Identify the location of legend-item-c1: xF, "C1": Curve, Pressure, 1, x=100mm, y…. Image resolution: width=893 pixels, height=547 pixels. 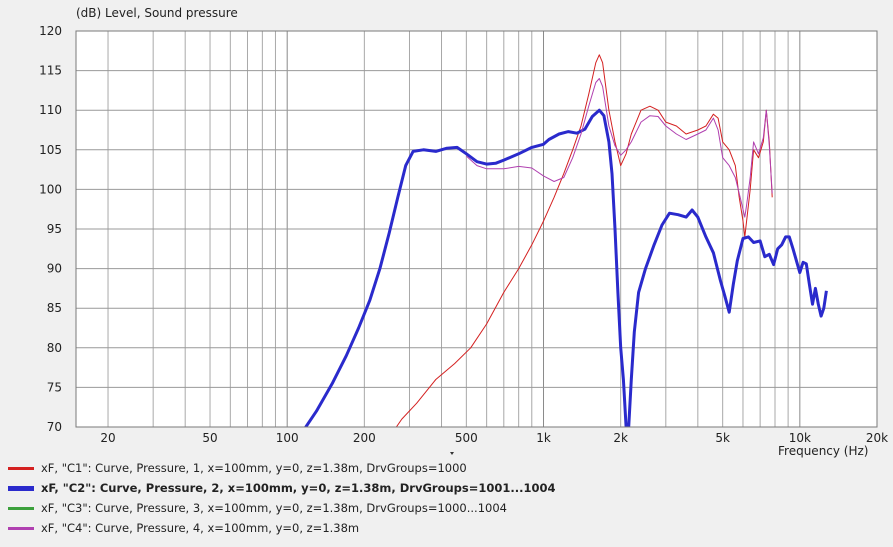
(446, 468).